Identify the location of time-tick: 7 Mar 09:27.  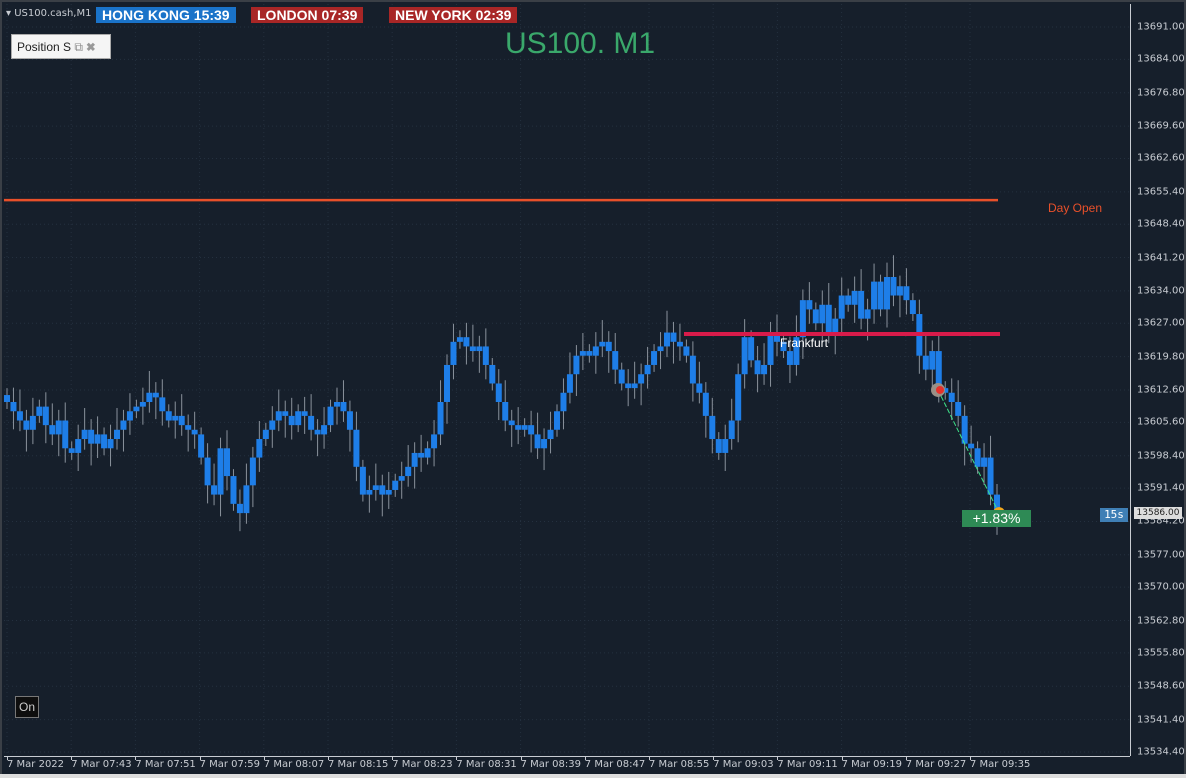
(936, 763).